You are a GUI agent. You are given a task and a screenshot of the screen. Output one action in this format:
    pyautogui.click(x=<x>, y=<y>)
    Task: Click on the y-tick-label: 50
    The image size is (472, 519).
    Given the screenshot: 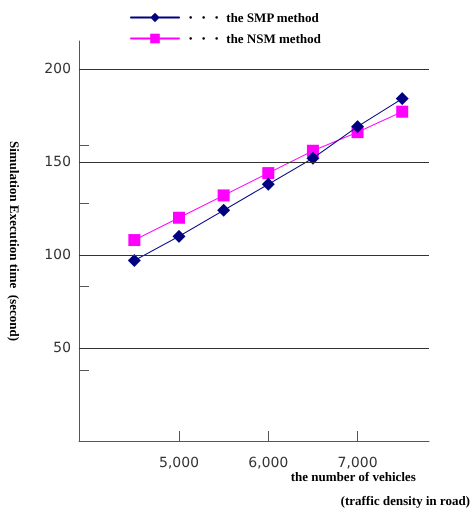 What is the action you would take?
    pyautogui.click(x=62, y=348)
    